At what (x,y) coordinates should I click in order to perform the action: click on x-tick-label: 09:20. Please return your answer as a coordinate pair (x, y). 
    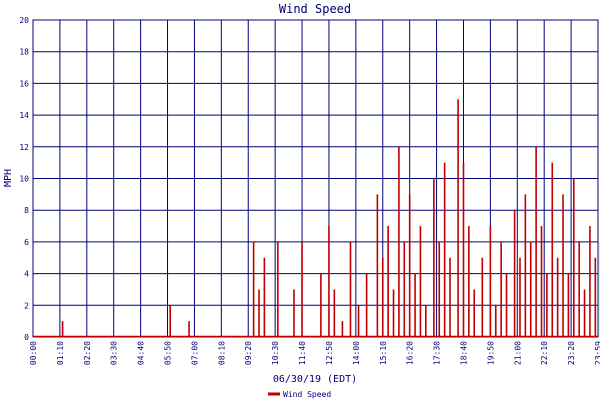
    Looking at the image, I should click on (248, 353).